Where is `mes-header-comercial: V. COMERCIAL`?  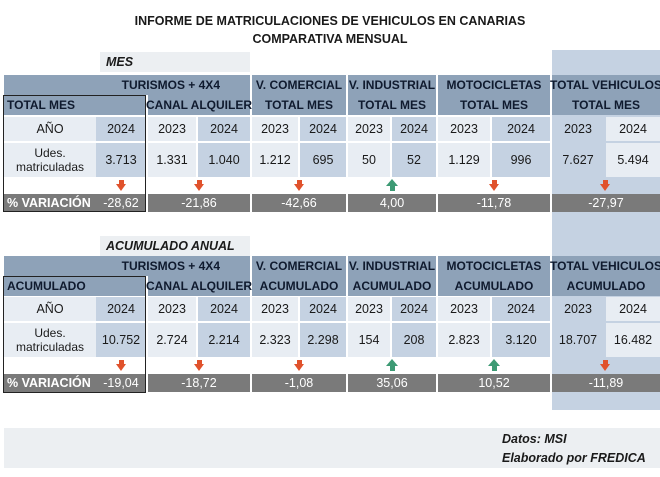
mes-header-comercial: V. COMERCIAL is located at coordinates (299, 85).